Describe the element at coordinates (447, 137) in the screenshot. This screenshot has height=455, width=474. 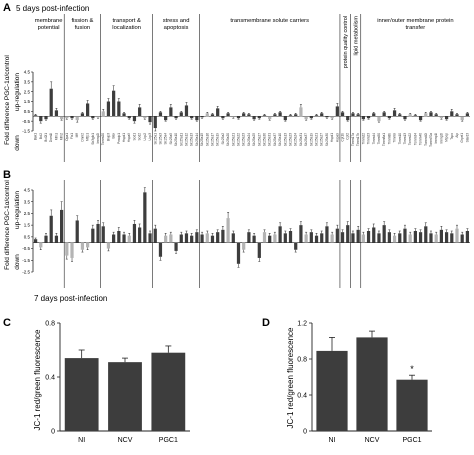
I see `gene-label: Mipep` at that location.